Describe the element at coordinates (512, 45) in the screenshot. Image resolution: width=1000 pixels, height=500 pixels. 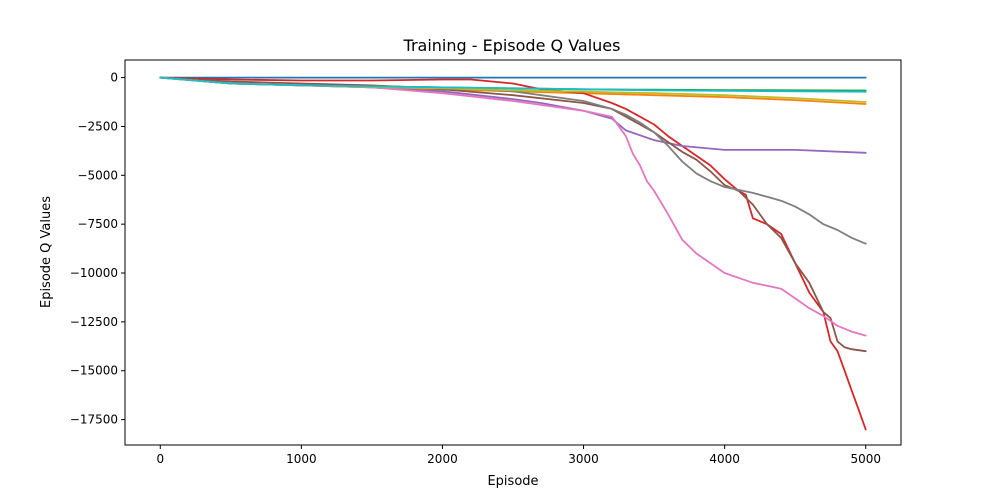
I see `chart-title: Training - Episode Q Values` at that location.